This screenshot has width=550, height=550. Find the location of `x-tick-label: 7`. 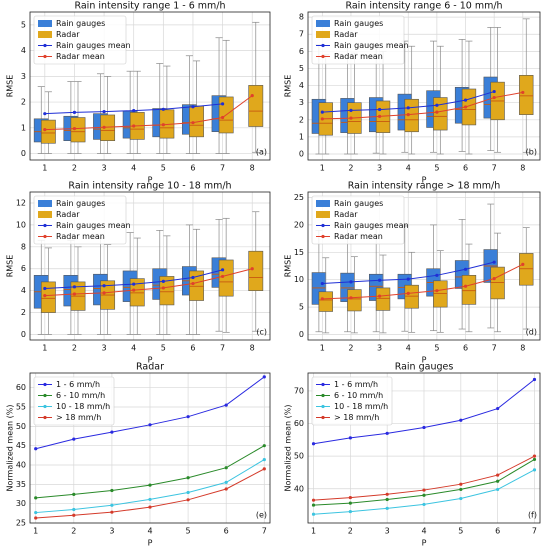

x-tick-label: 7 is located at coordinates (494, 168).